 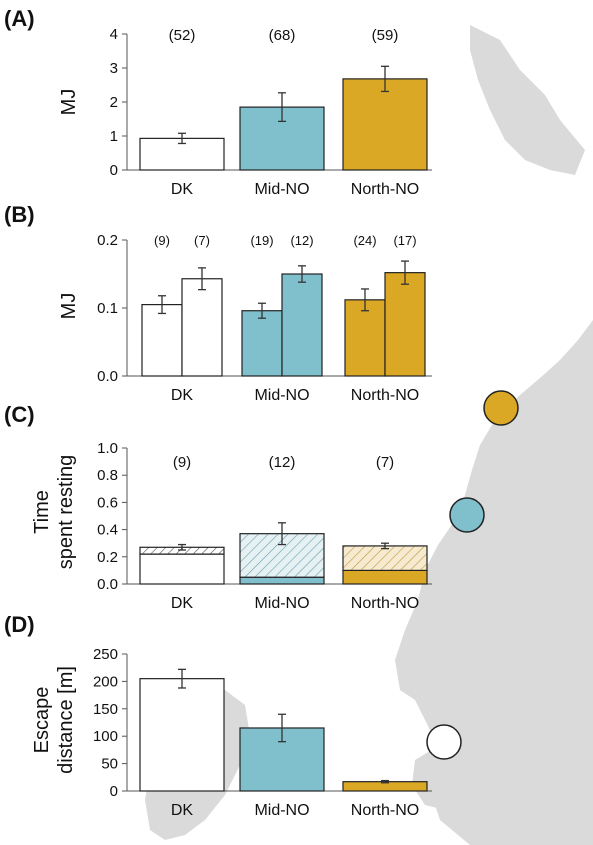 What do you see at coordinates (202, 240) in the screenshot?
I see `panel-b-n-label: (7)` at bounding box center [202, 240].